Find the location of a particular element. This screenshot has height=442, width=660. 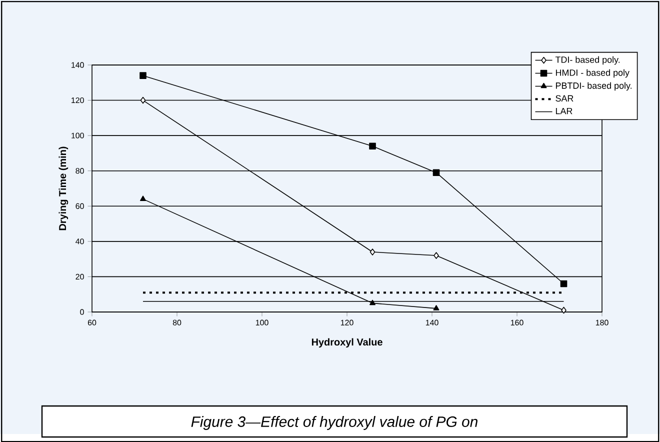

x-axis-title: Hydroxyl Value is located at coordinates (347, 343).